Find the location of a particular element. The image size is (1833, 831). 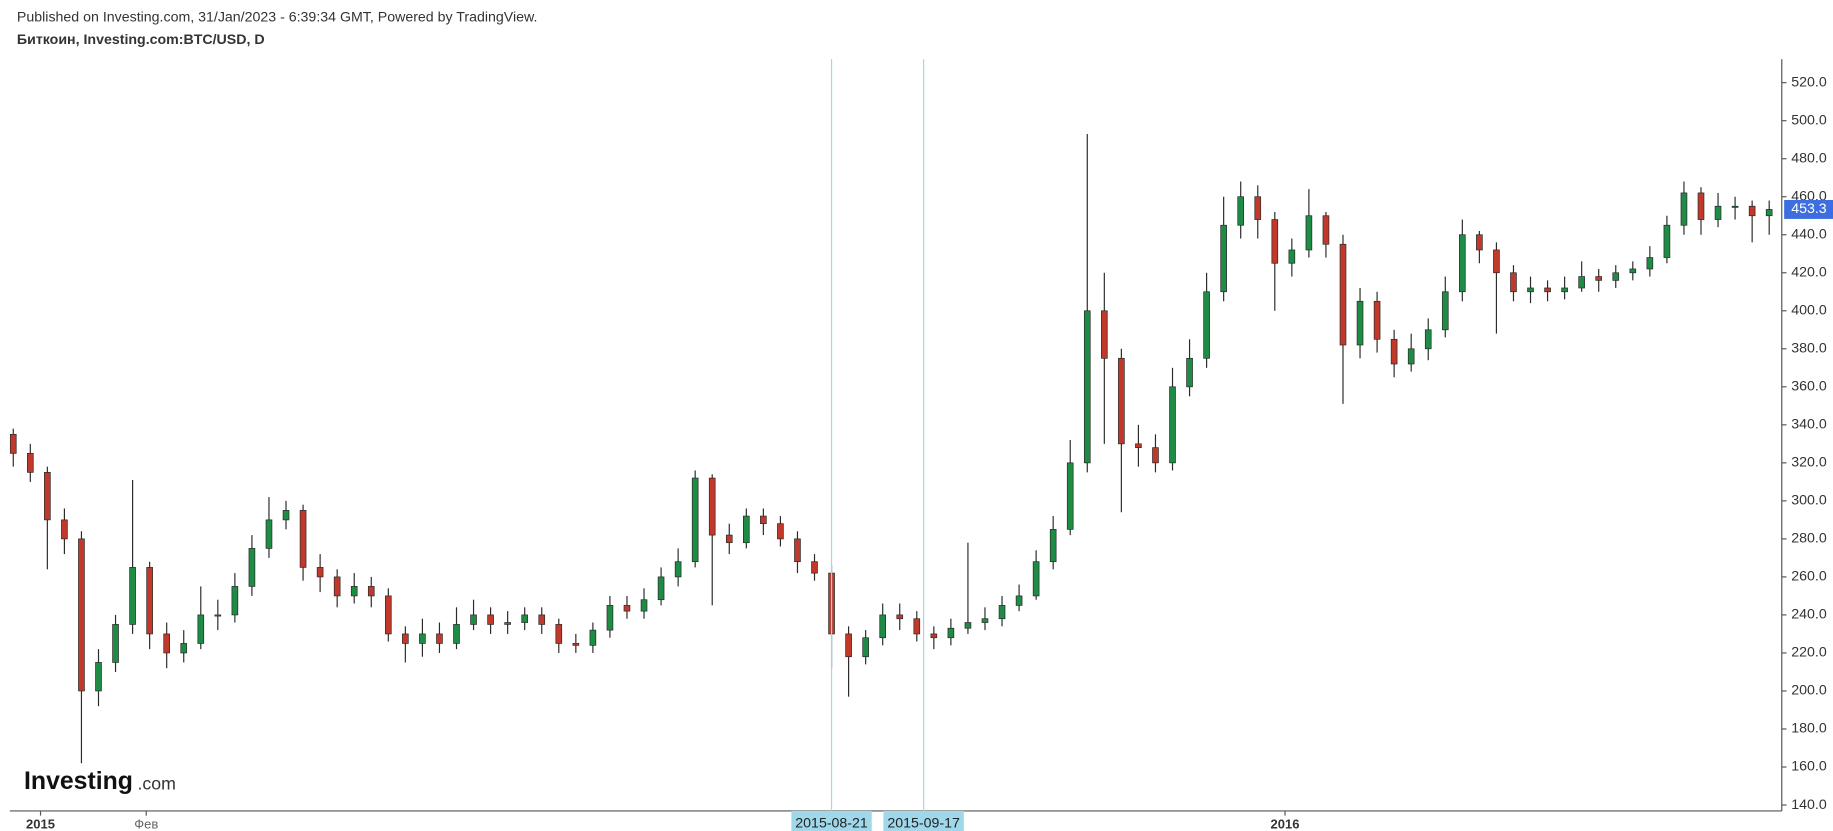

y-tick-label: 480.0 is located at coordinates (1809, 158).